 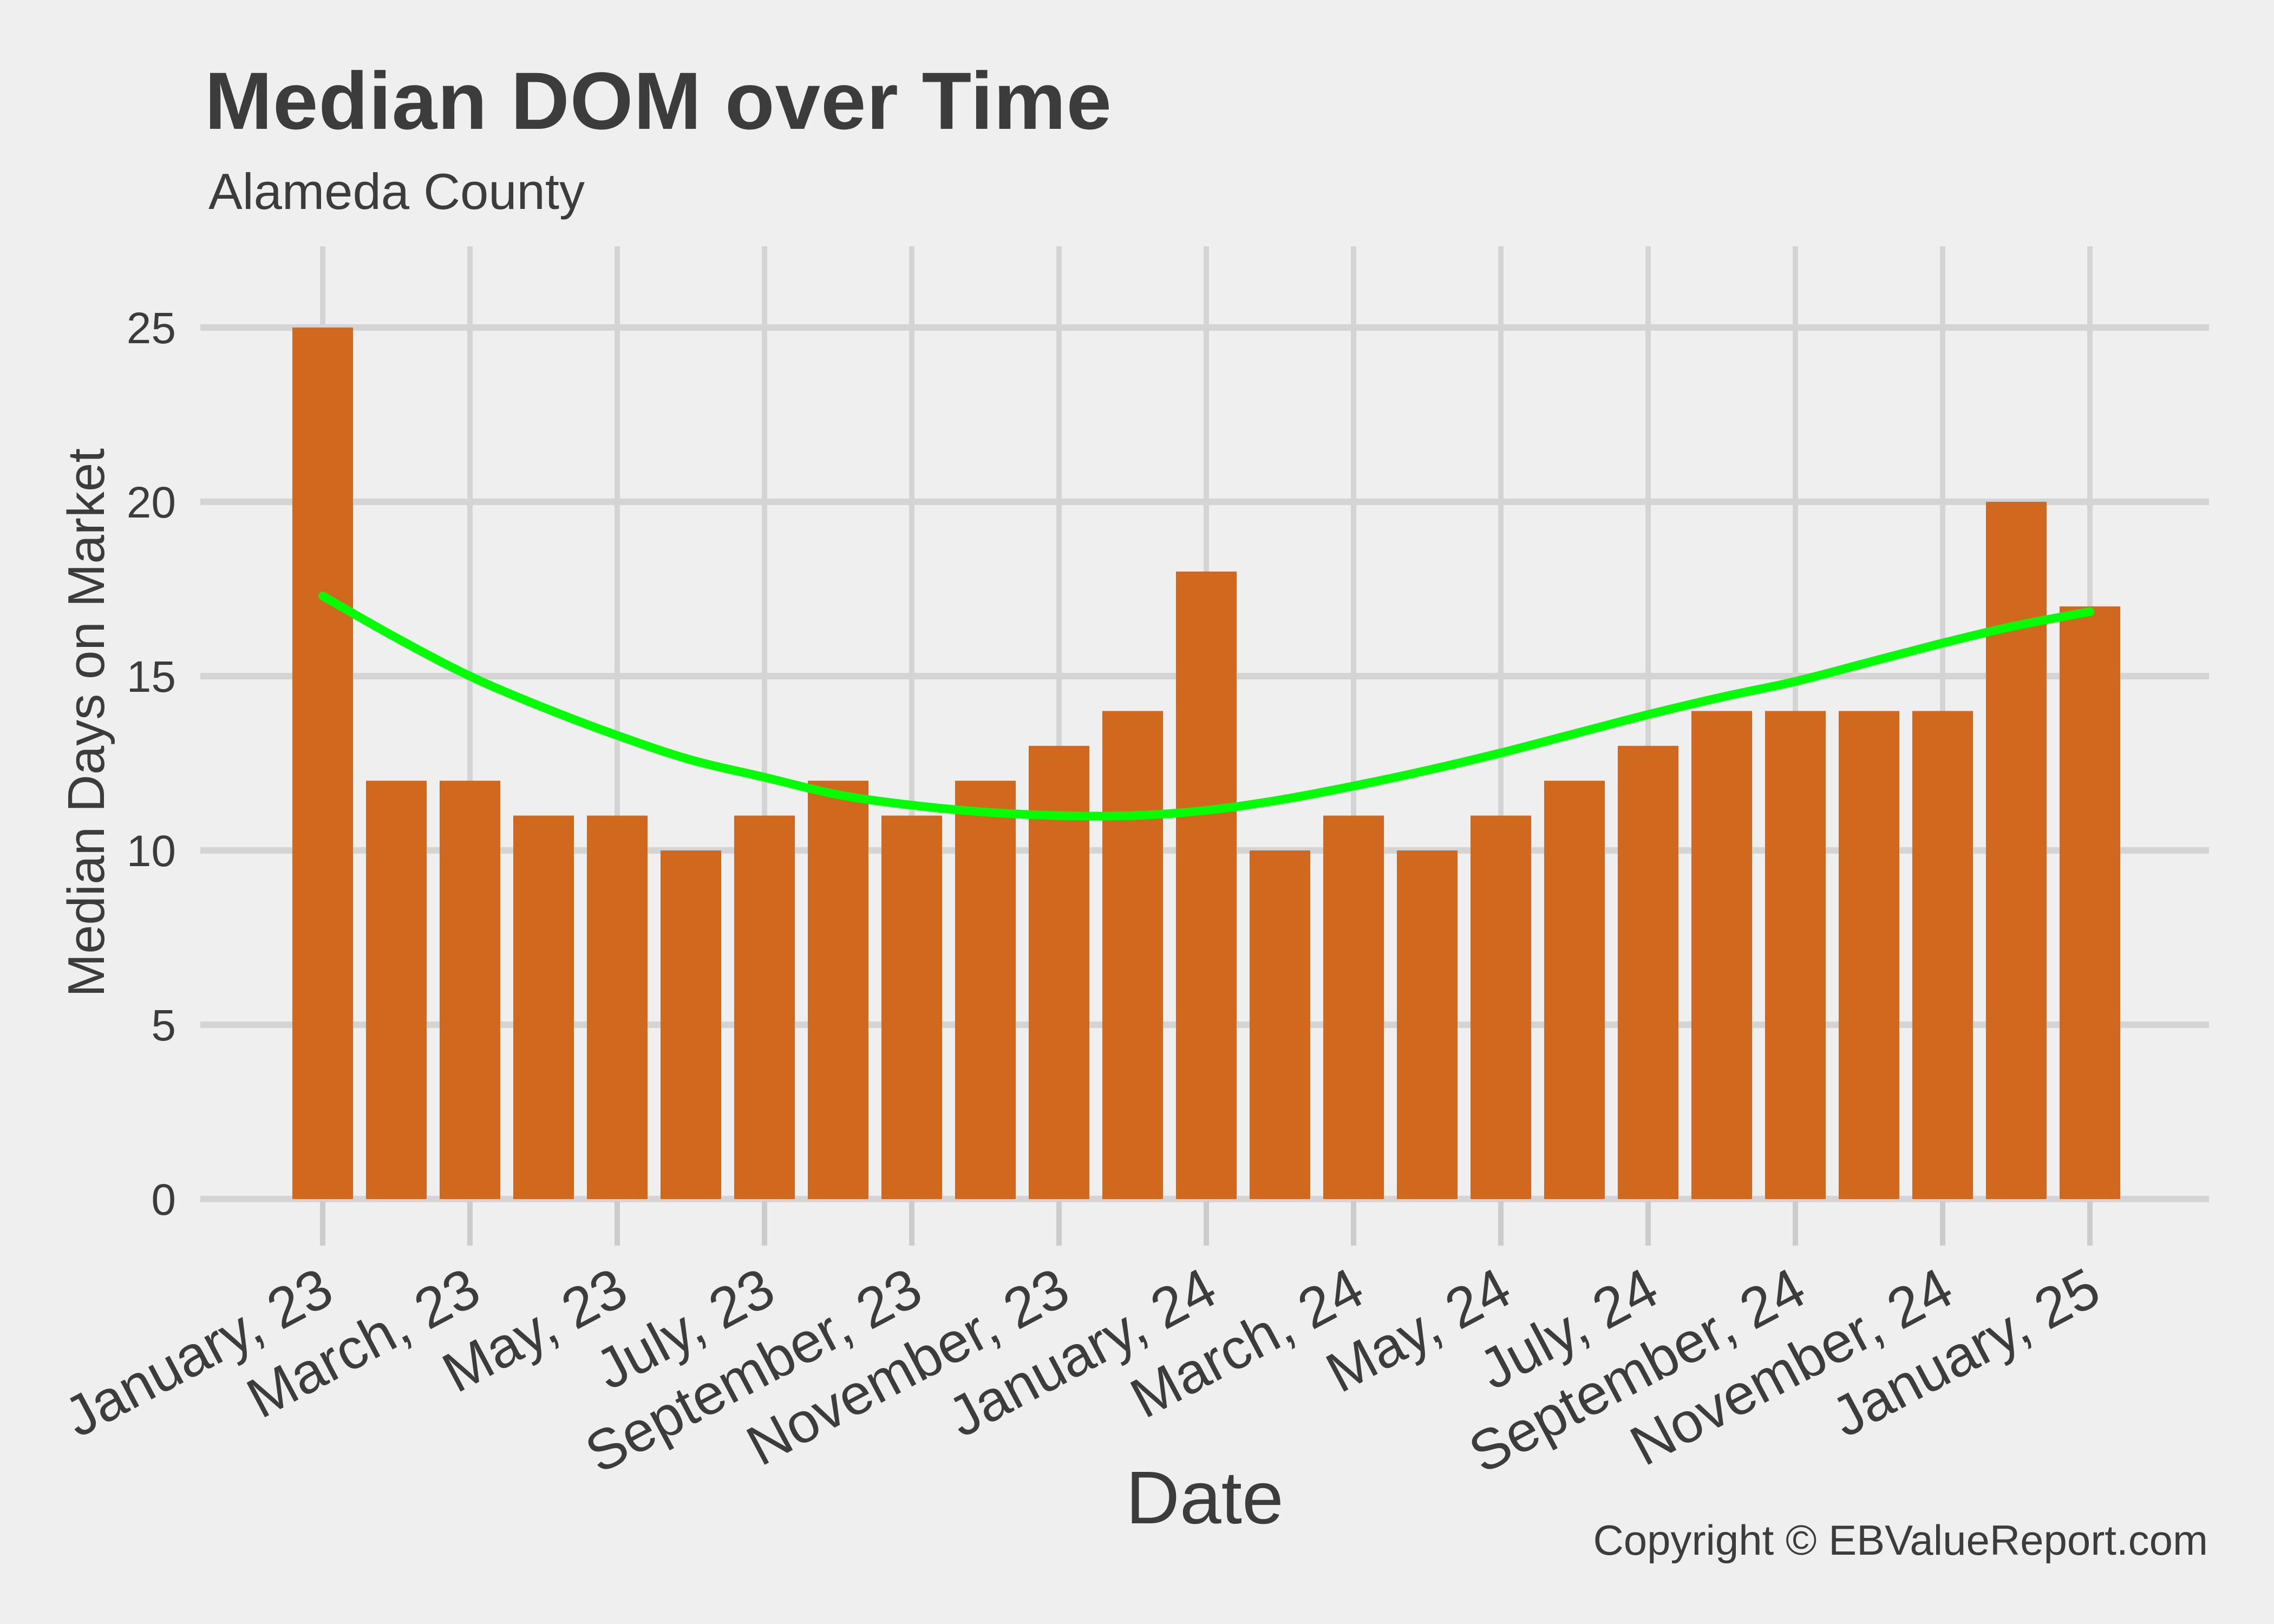 I want to click on x-axis-tick-marks, so click(x=1207, y=1223).